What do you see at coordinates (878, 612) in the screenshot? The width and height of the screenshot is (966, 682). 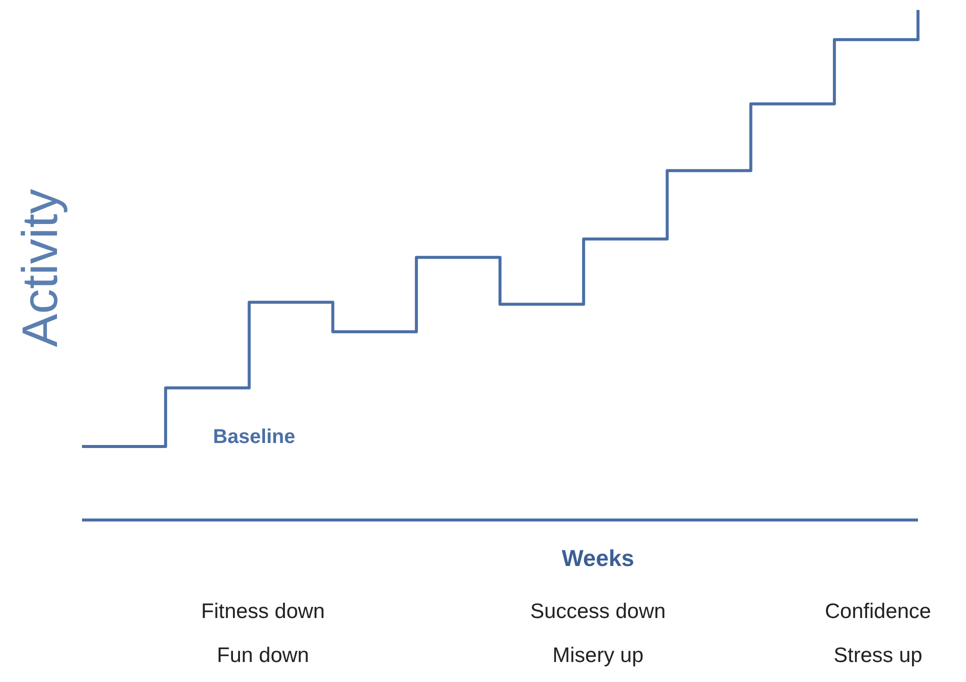 I see `text: Confidence` at bounding box center [878, 612].